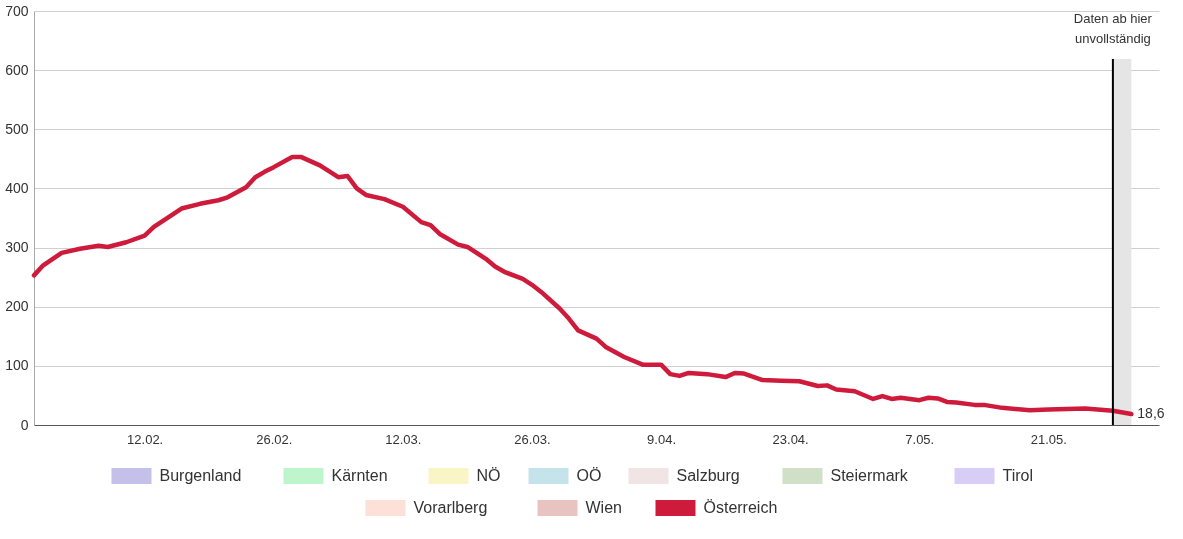 The image size is (1183, 539). Describe the element at coordinates (17, 69) in the screenshot. I see `y-tick-label: 600` at that location.